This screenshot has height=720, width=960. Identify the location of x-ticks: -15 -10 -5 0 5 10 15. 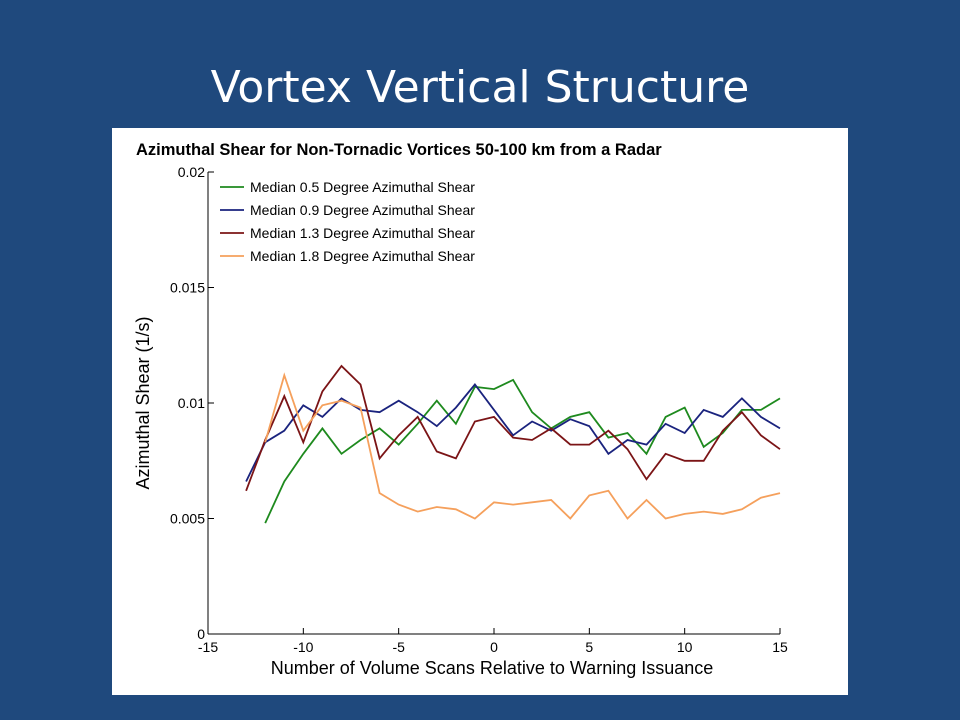
(493, 641).